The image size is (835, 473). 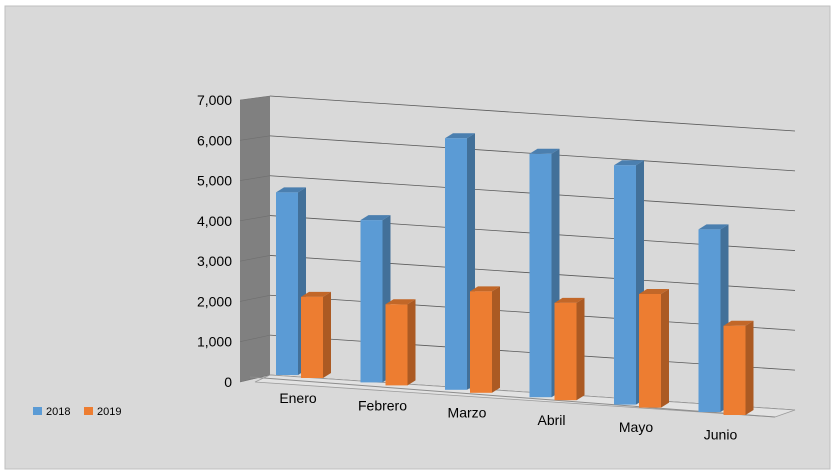 What do you see at coordinates (214, 301) in the screenshot?
I see `y-tick-label: 2,000` at bounding box center [214, 301].